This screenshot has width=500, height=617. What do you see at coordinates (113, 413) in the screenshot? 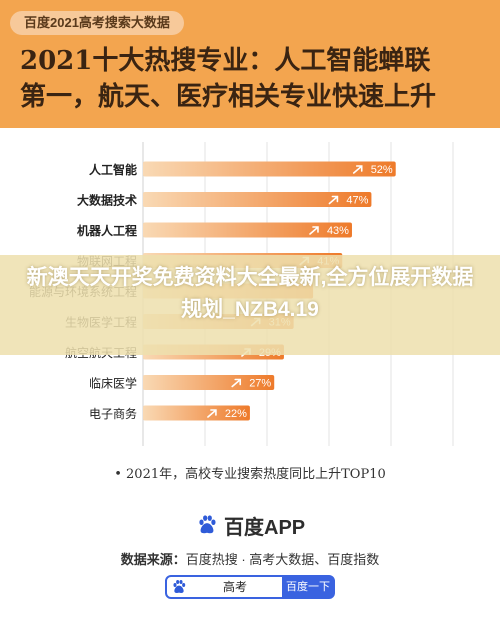
I see `category-label: 电子商务` at bounding box center [113, 413].